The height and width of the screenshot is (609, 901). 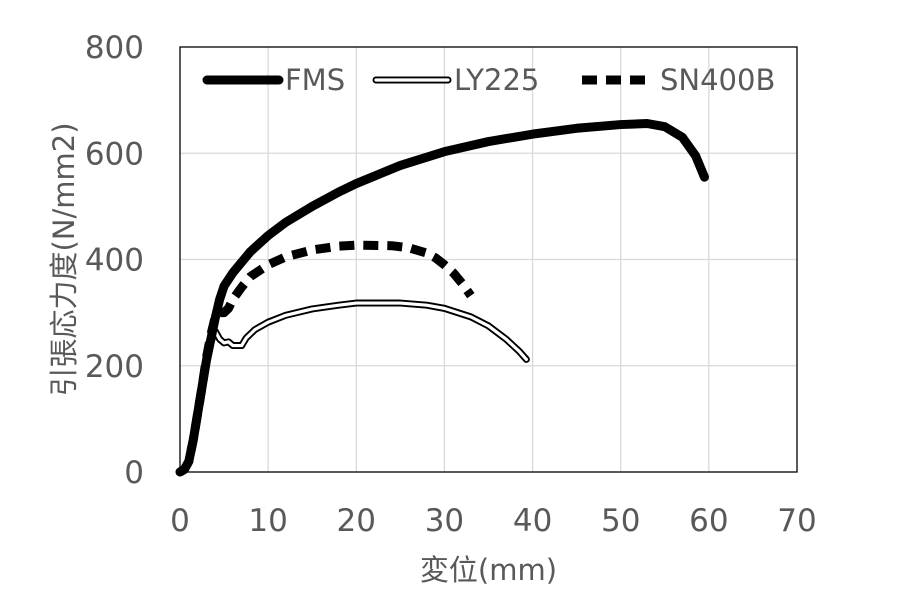 What do you see at coordinates (620, 521) in the screenshot?
I see `x-tick-label: 50` at bounding box center [620, 521].